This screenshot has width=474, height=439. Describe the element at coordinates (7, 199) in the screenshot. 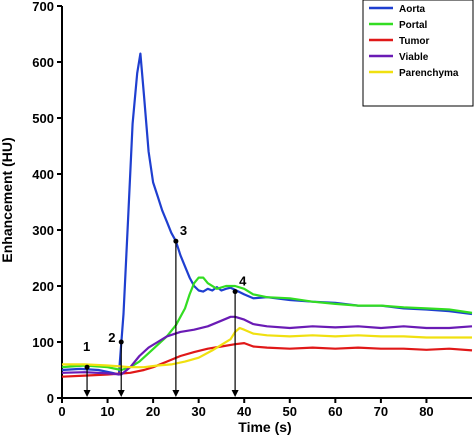

I see `y-axis-label: Enhancement (HU)` at that location.